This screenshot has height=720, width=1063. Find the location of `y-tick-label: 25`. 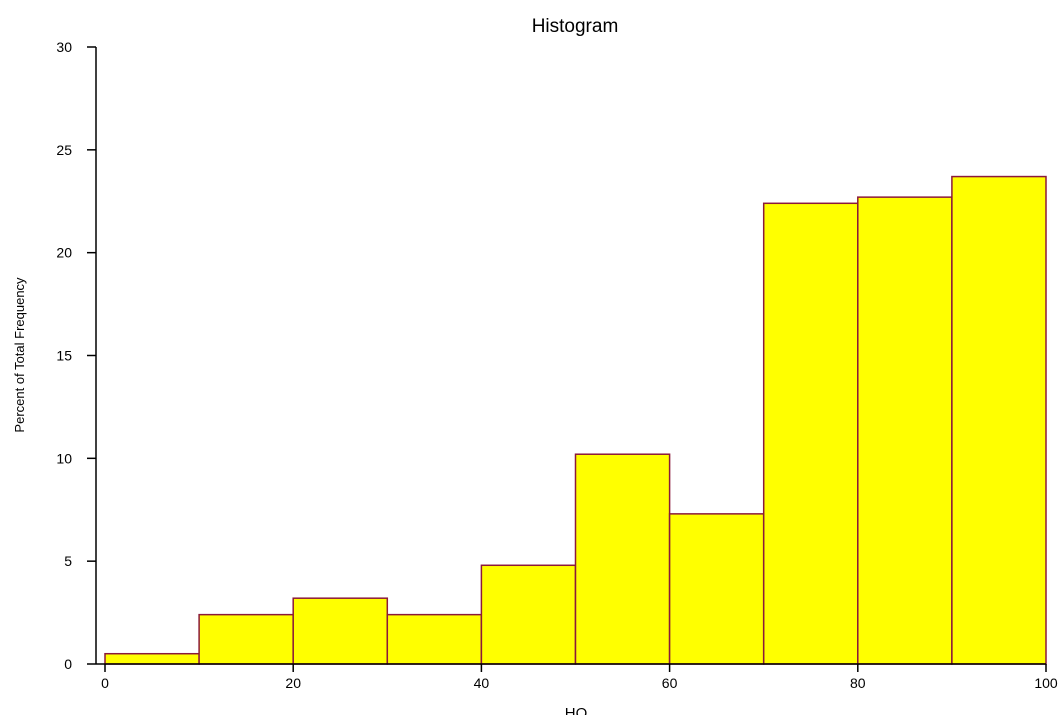

y-tick-label: 25 is located at coordinates (64, 150).